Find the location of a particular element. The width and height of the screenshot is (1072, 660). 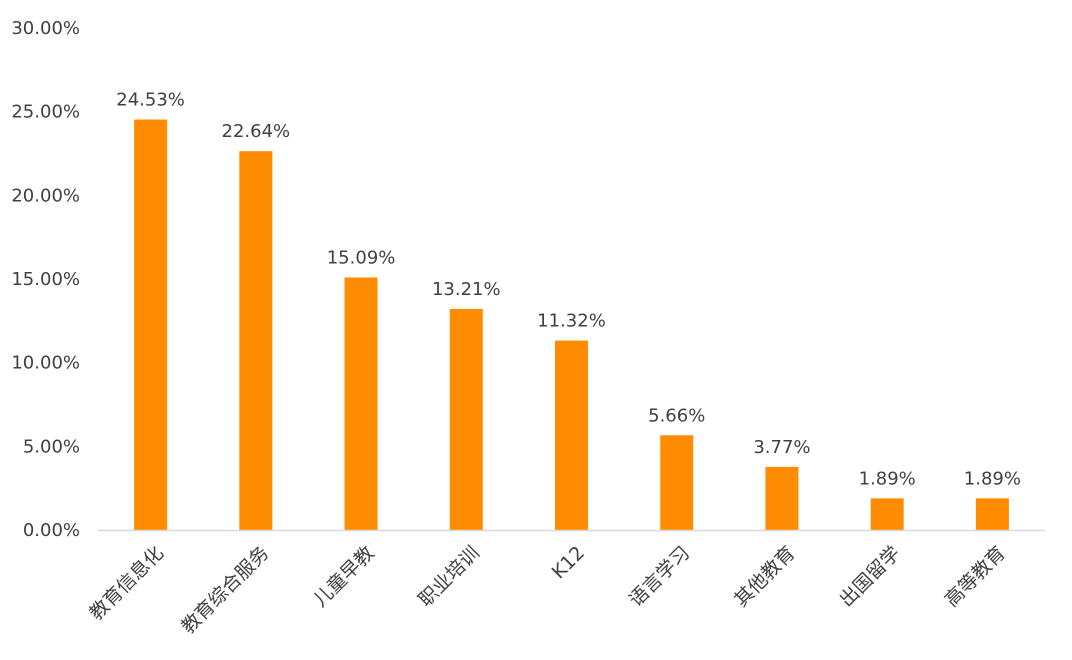

data-label: 3.77% is located at coordinates (781, 447).